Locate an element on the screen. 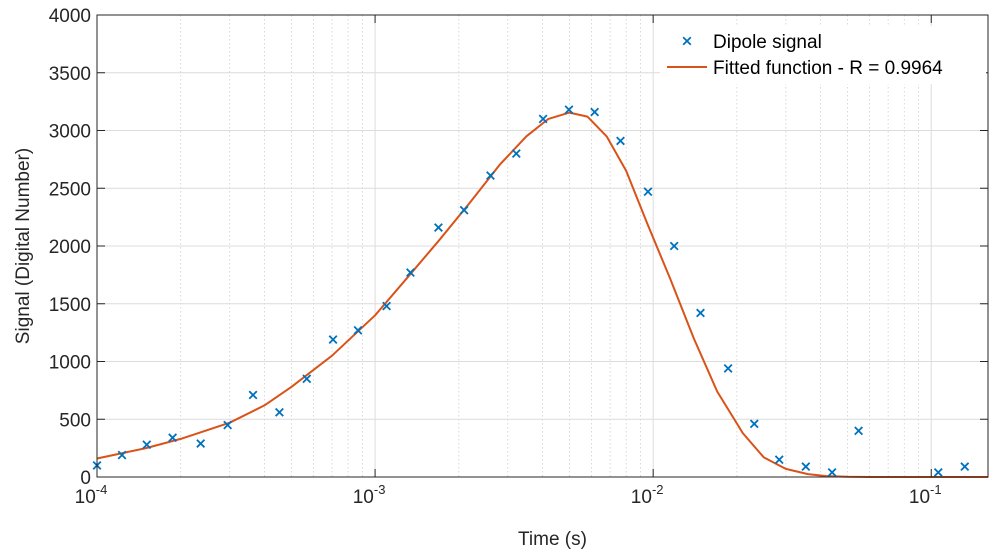 The image size is (1008, 553). x-axis-label: Time (s) is located at coordinates (552, 539).